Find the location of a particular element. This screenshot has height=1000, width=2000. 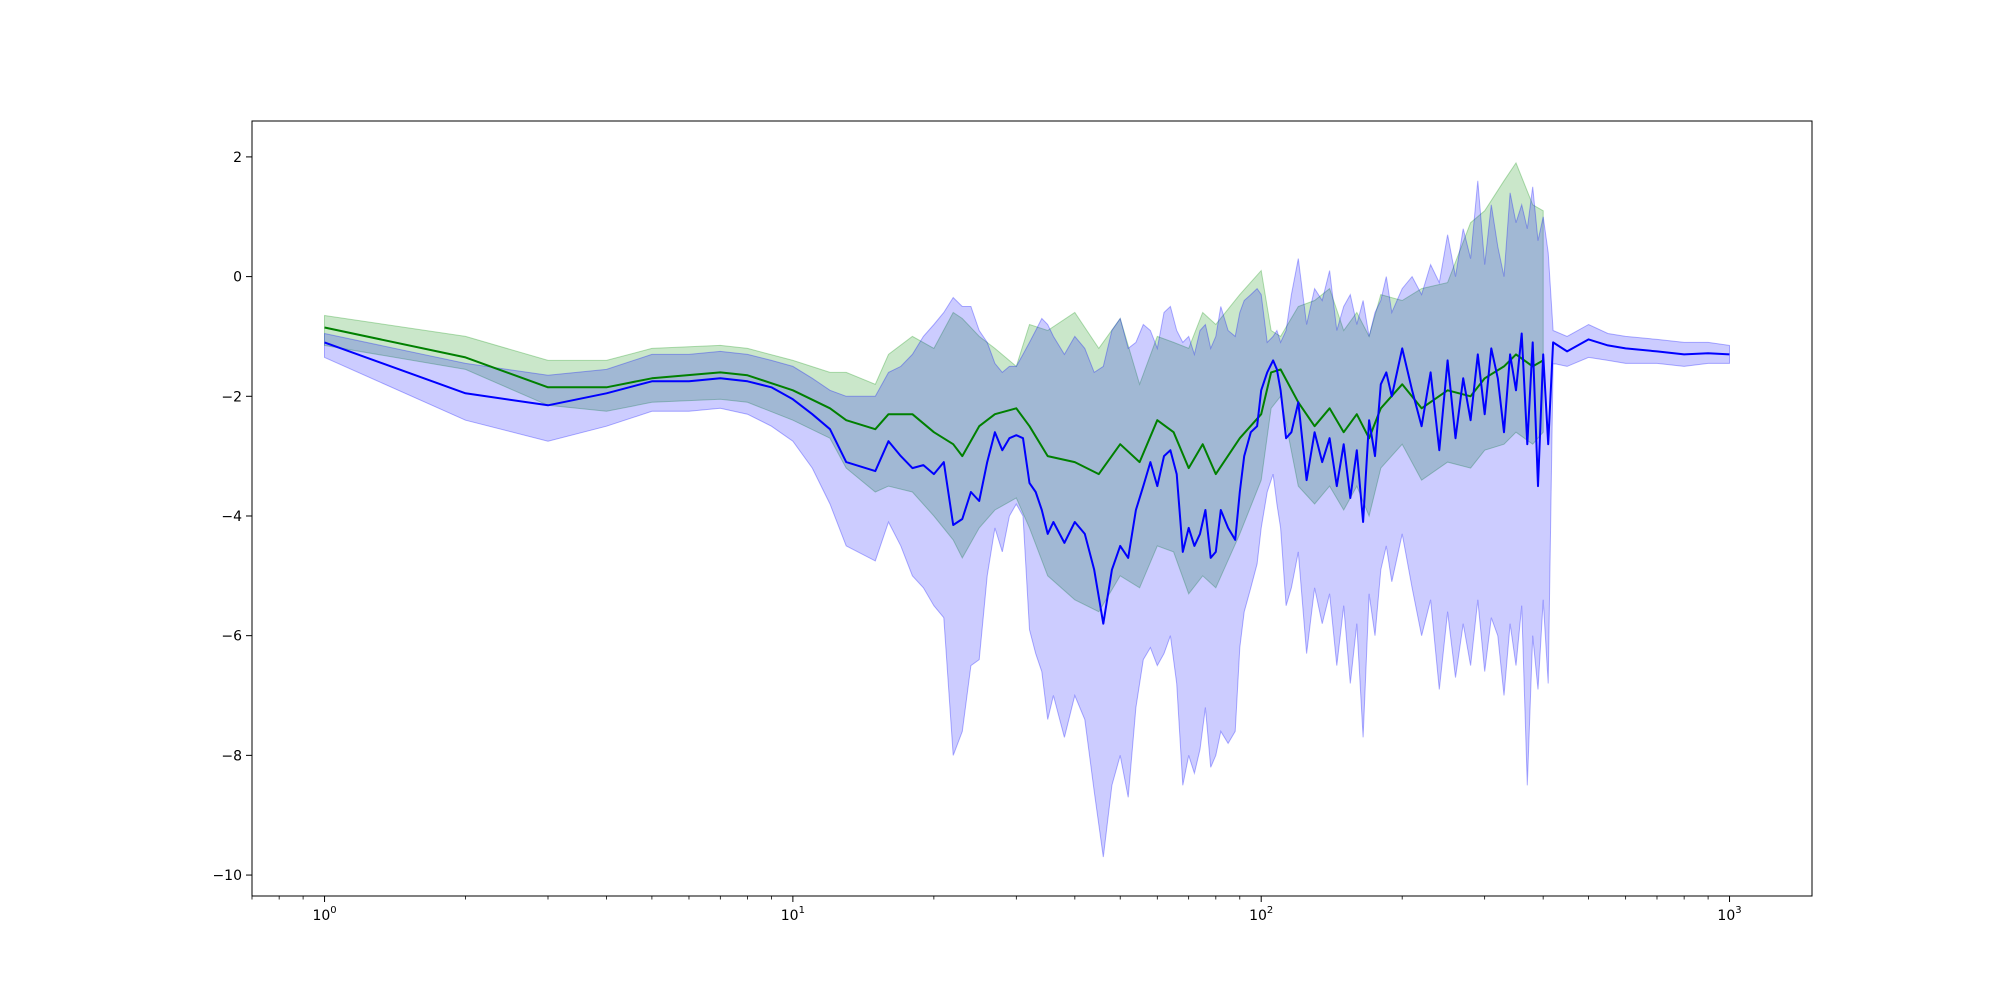

y-tick-label-6: −10 is located at coordinates (227, 876).